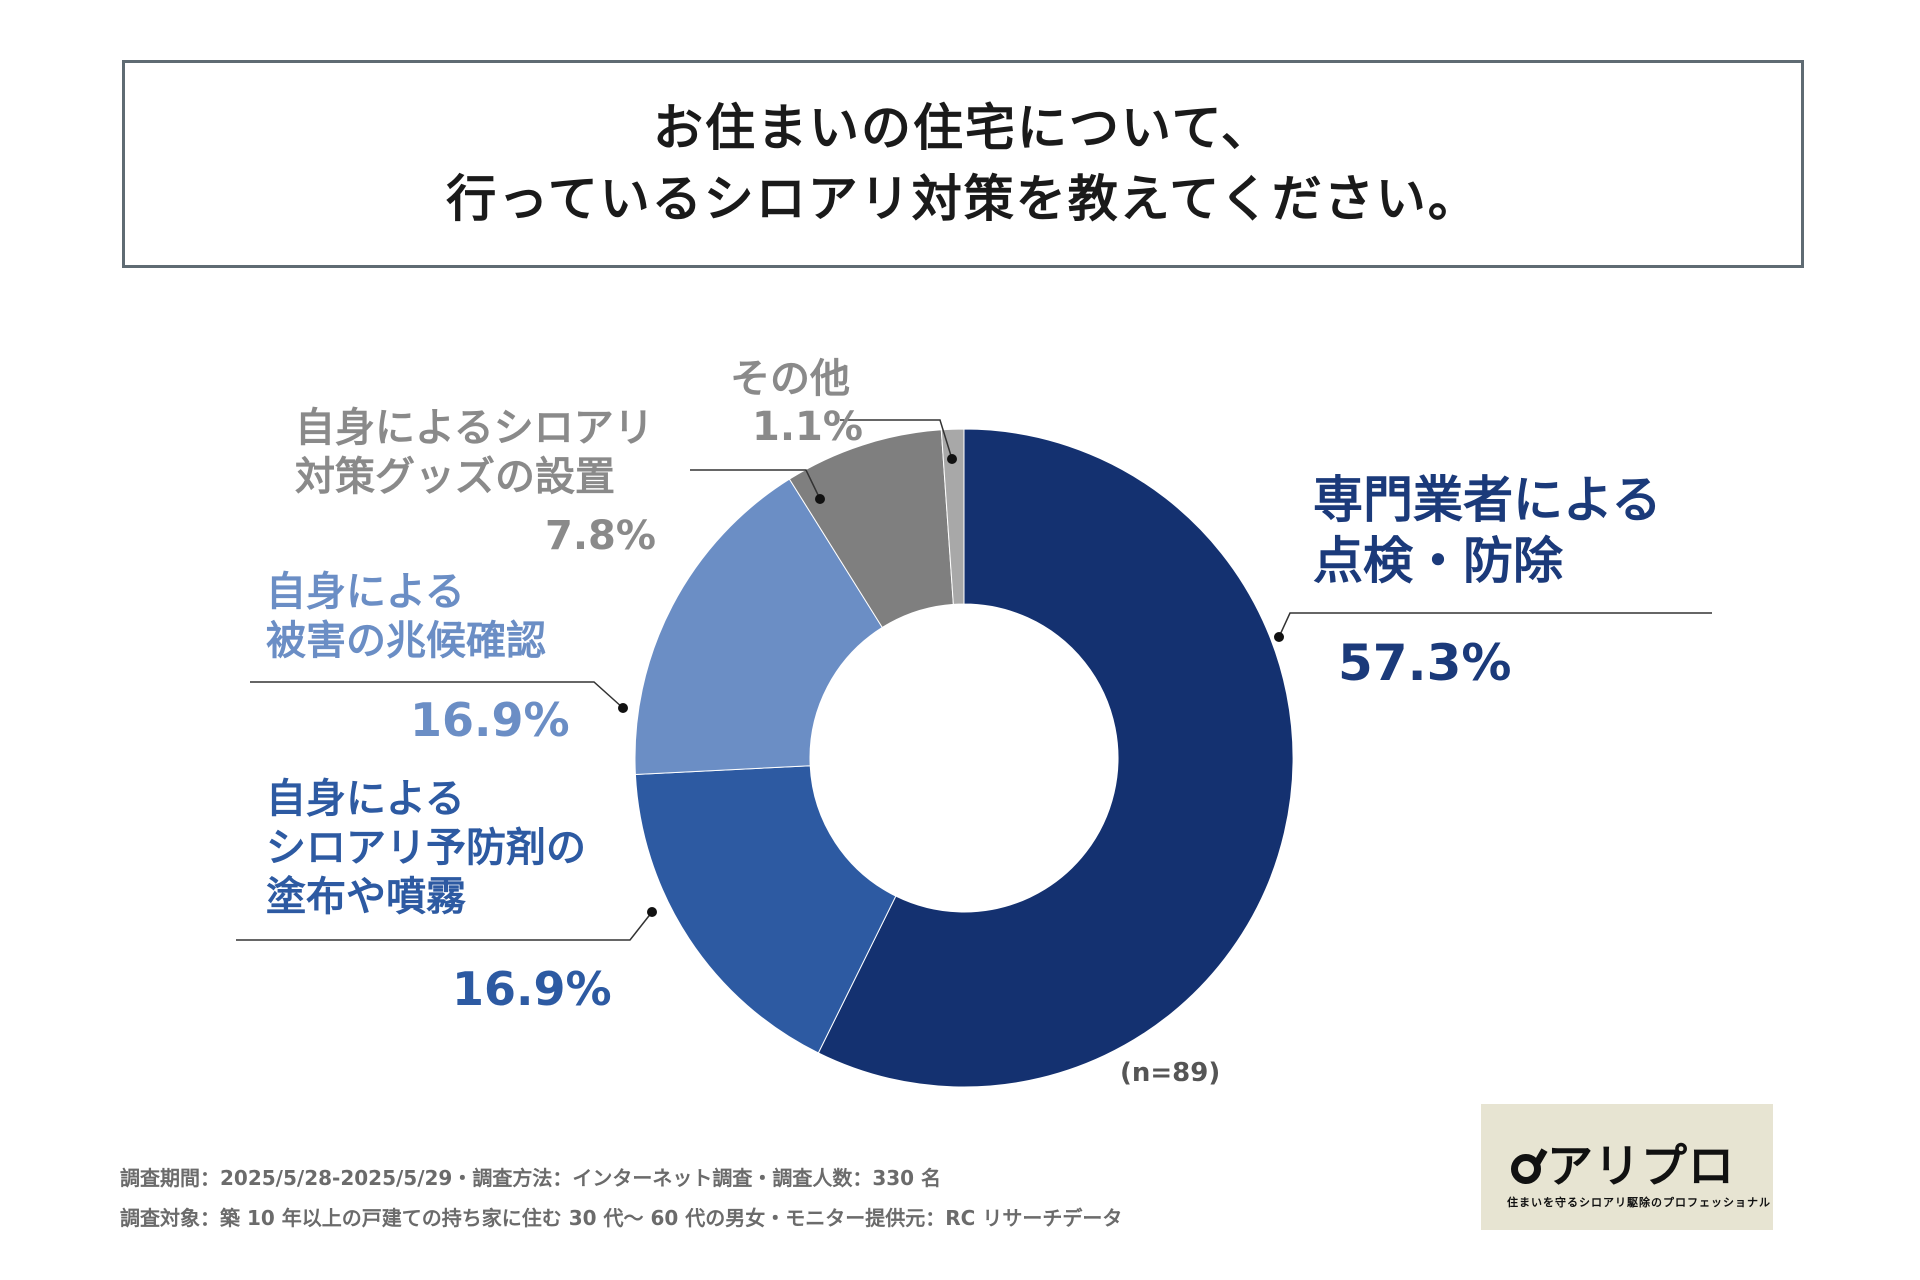 Image resolution: width=1920 pixels, height=1280 pixels. Describe the element at coordinates (474, 452) in the screenshot. I see `slice-label-self-goods: 自身によるシロアリ 対策グッズの設置` at that location.